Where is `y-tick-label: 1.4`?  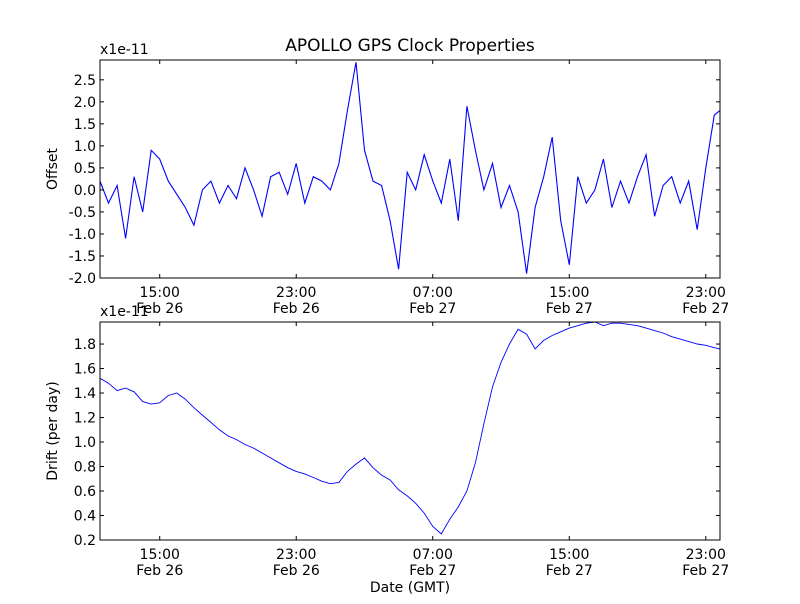 y-tick-label: 1.4 is located at coordinates (85, 394).